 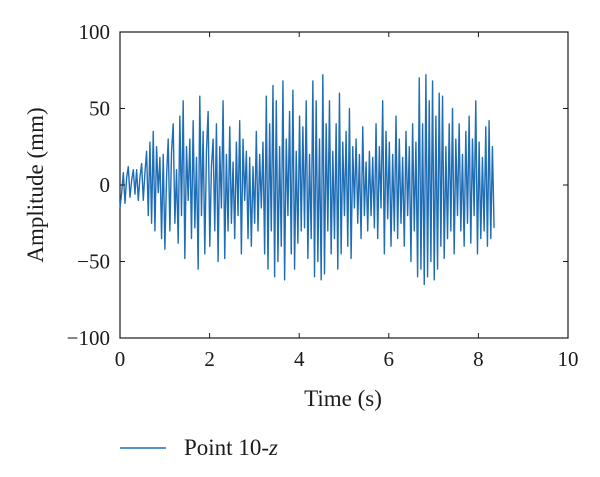 I want to click on legend: Point 10-z, so click(x=199, y=447).